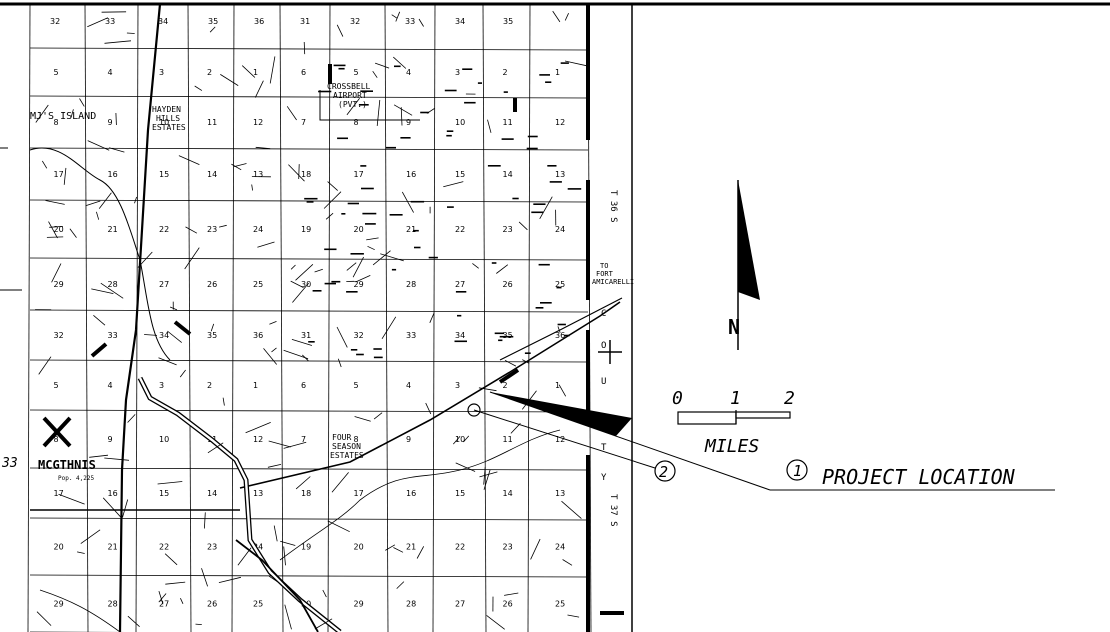  What do you see at coordinates (474, 410) in the screenshot?
I see `location-circle` at bounding box center [474, 410].